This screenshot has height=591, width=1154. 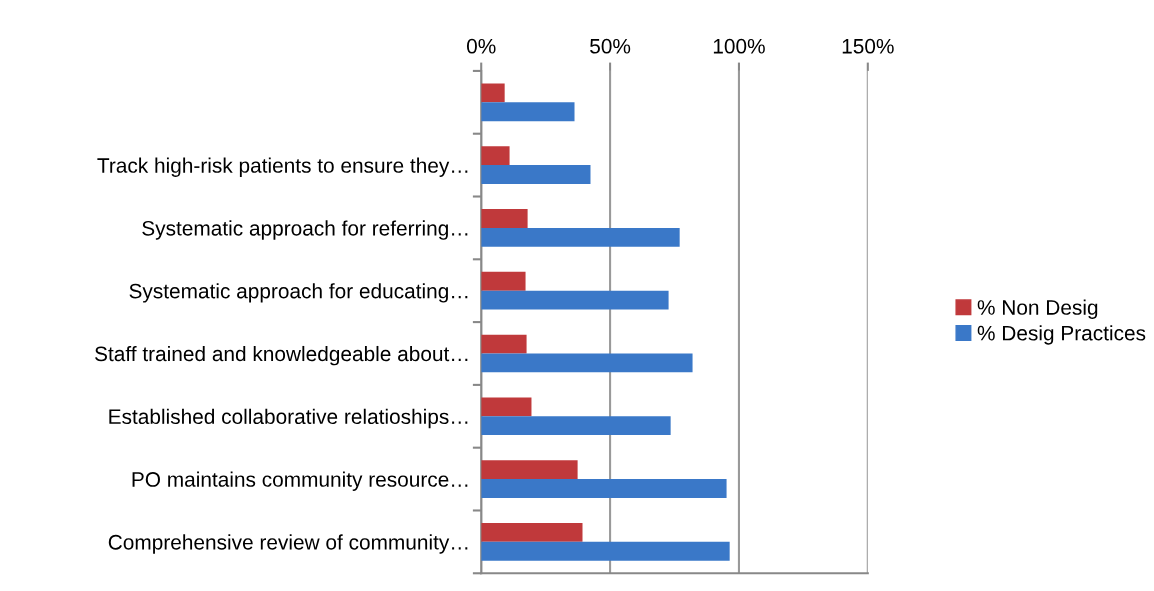 What do you see at coordinates (1037, 309) in the screenshot?
I see `legend-label: % Non Desig` at bounding box center [1037, 309].